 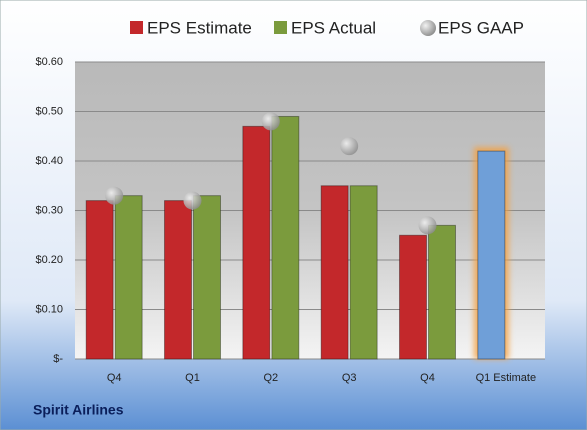 I want to click on y-tick-label: $0.40, so click(x=49, y=161).